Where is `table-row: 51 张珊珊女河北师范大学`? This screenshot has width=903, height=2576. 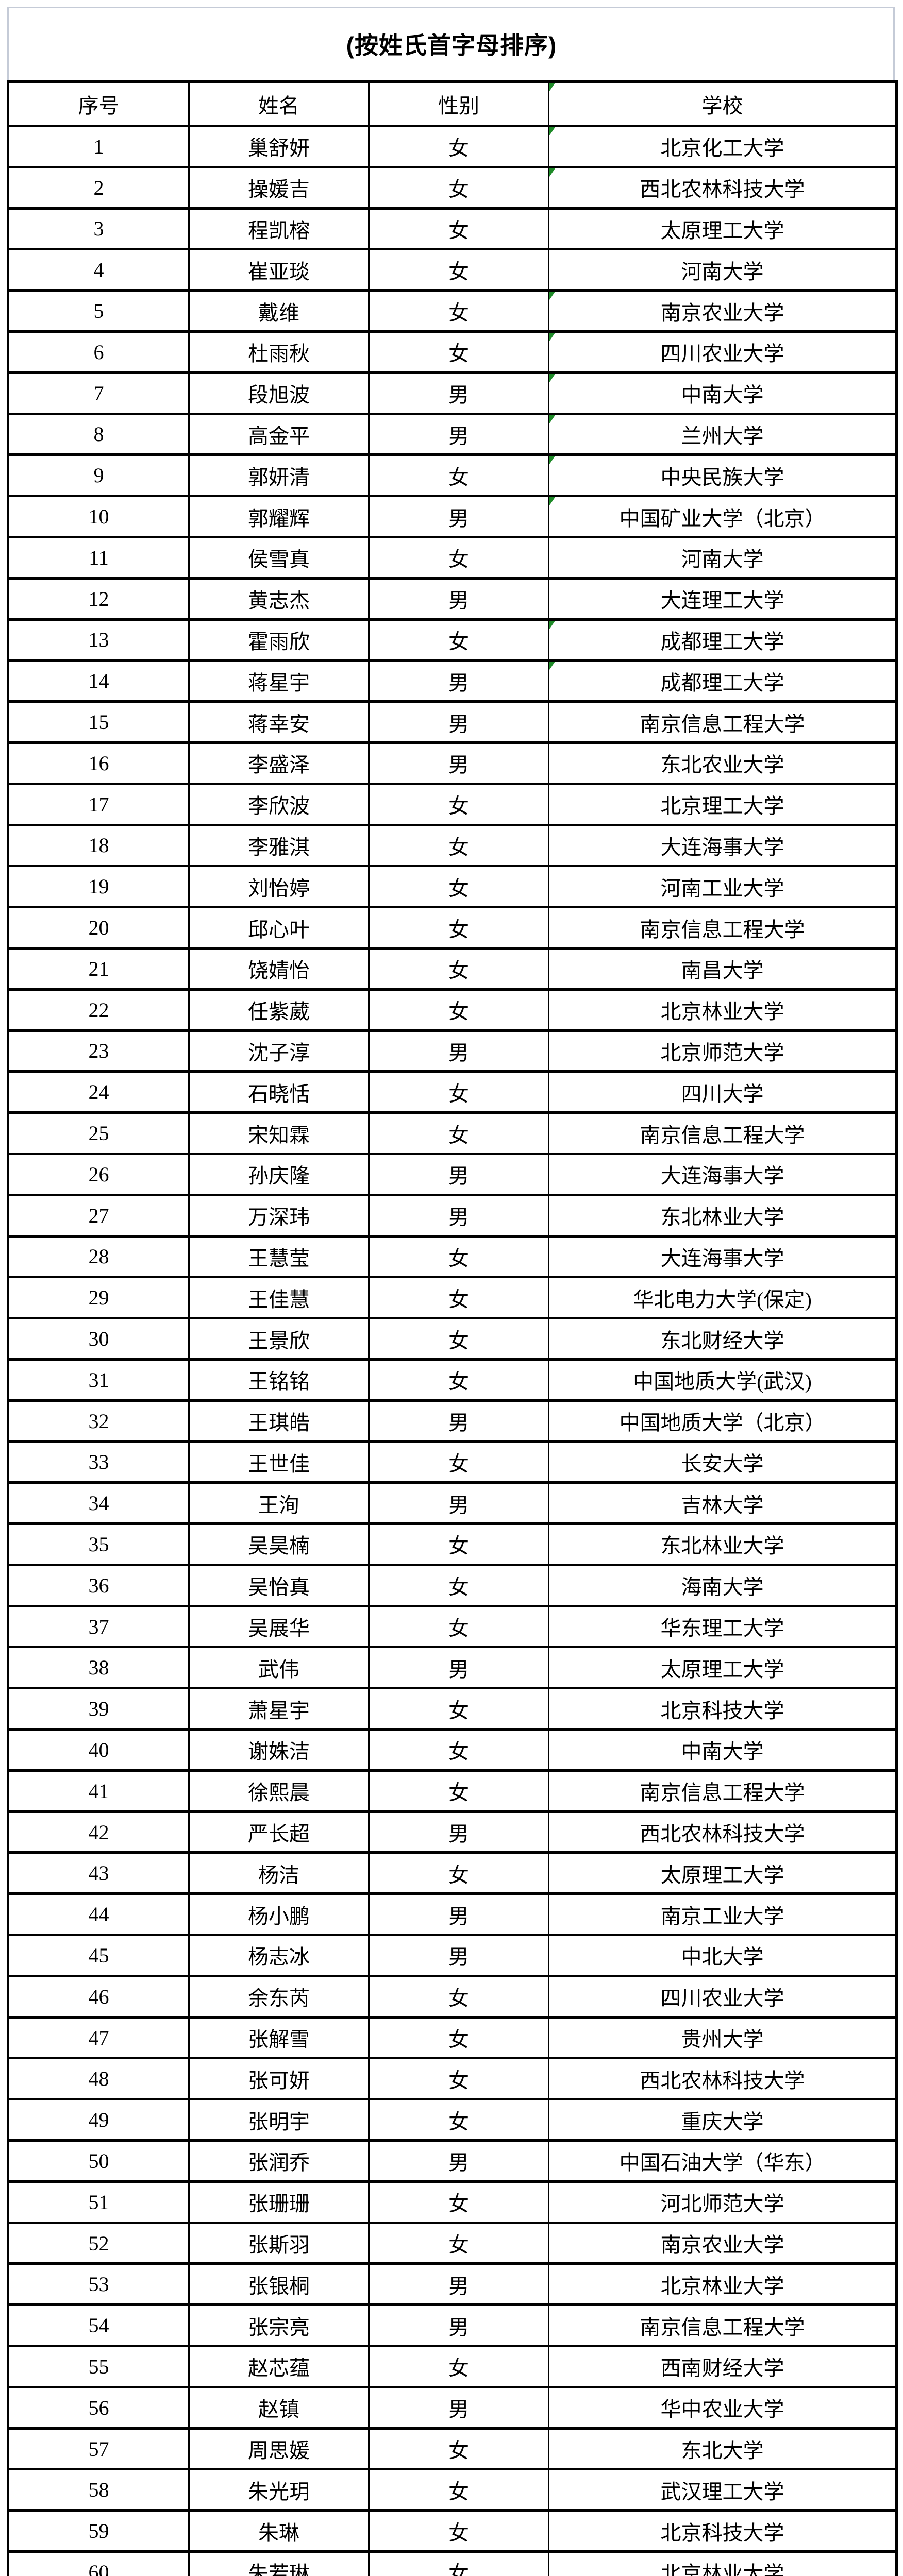 table-row: 51 张珊珊女河北师范大学 is located at coordinates (452, 2202).